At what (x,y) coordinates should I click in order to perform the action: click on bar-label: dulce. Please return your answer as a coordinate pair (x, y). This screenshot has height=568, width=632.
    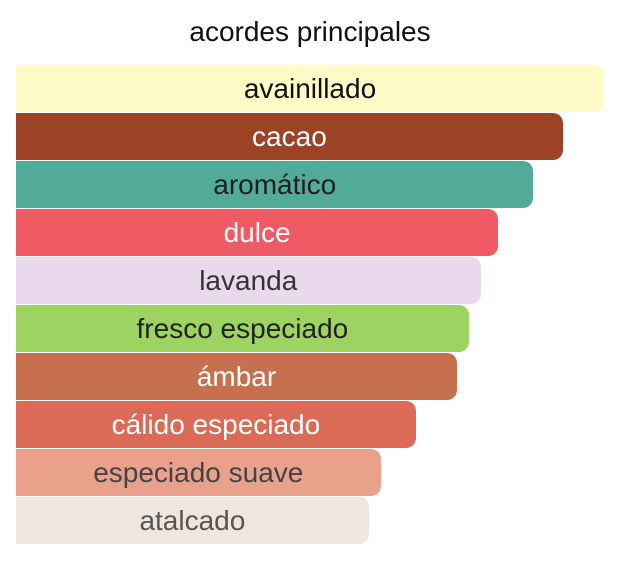
    Looking at the image, I should click on (257, 232).